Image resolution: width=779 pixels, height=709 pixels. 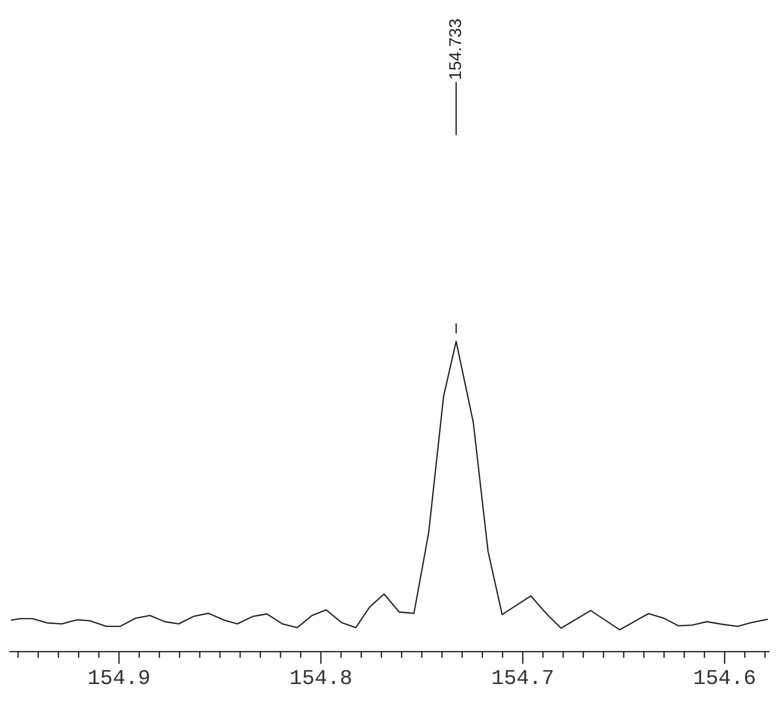 I want to click on x-tick-label: 154.6, so click(x=724, y=679).